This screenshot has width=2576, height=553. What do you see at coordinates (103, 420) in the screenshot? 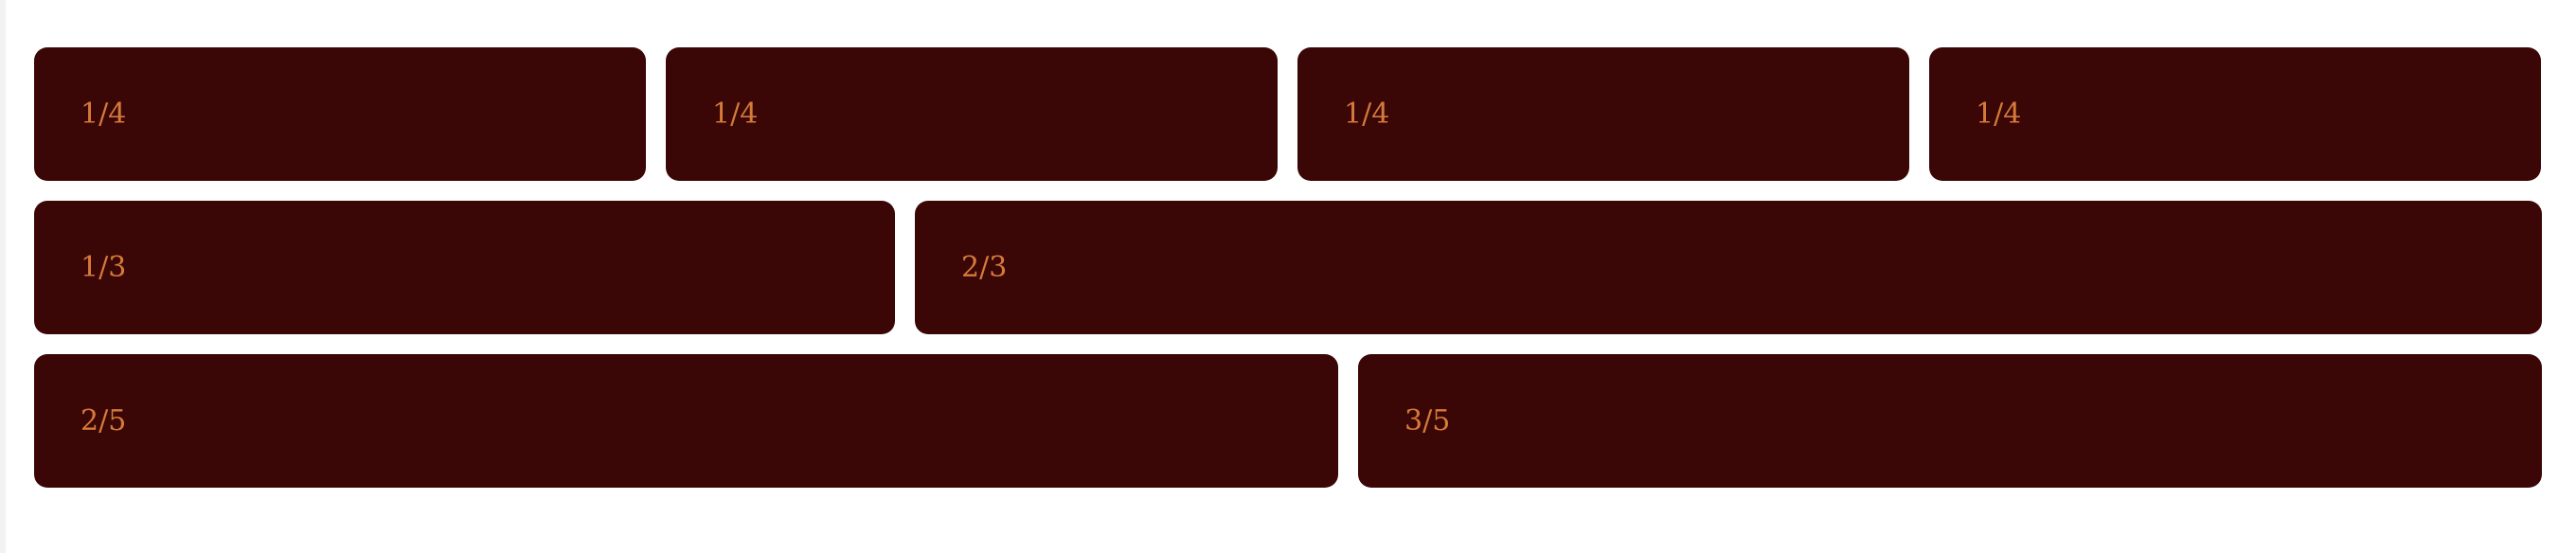
I see `grid-cell-label: 2/5` at bounding box center [103, 420].